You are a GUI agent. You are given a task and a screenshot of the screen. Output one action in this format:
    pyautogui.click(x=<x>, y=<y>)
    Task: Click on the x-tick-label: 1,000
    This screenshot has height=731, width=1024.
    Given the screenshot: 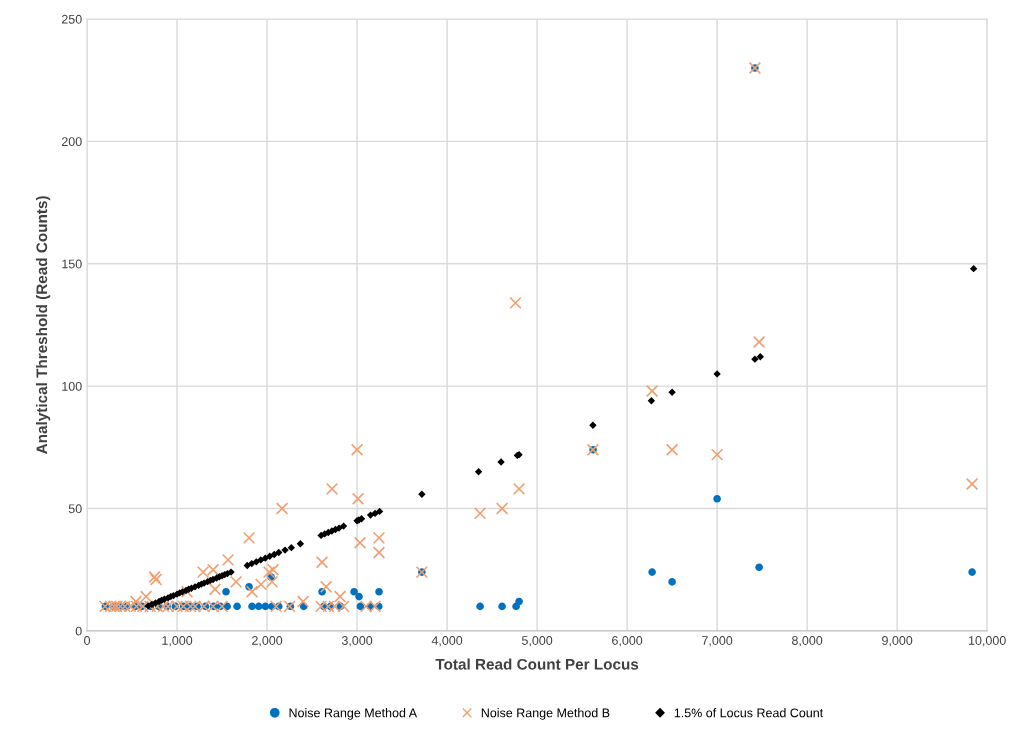 What is the action you would take?
    pyautogui.click(x=177, y=641)
    